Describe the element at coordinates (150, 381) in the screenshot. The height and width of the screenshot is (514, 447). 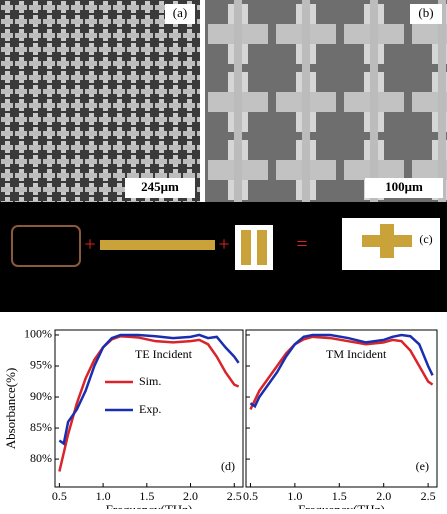
I see `legend-label: Sim.` at that location.